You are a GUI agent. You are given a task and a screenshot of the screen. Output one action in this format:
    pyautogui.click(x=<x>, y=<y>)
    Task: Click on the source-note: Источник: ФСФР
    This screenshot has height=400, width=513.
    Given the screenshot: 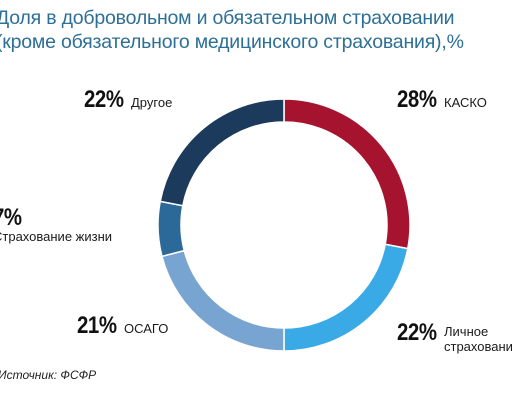 What is the action you would take?
    pyautogui.click(x=48, y=375)
    